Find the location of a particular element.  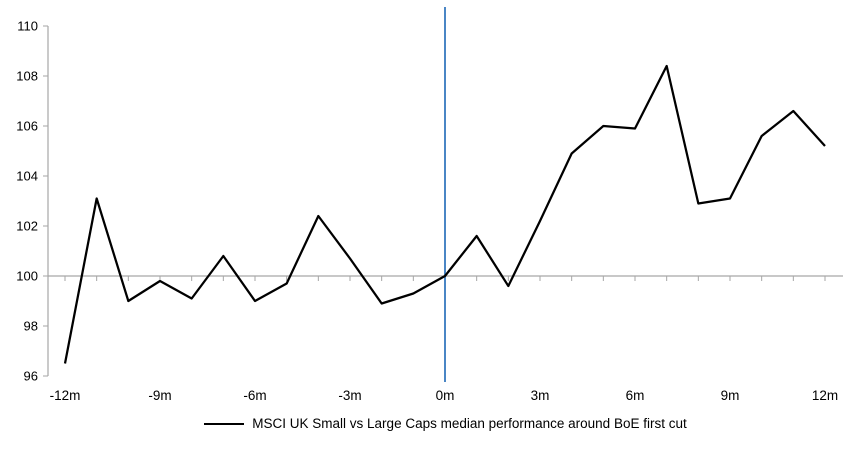

x-tick-label: -3m is located at coordinates (349, 395).